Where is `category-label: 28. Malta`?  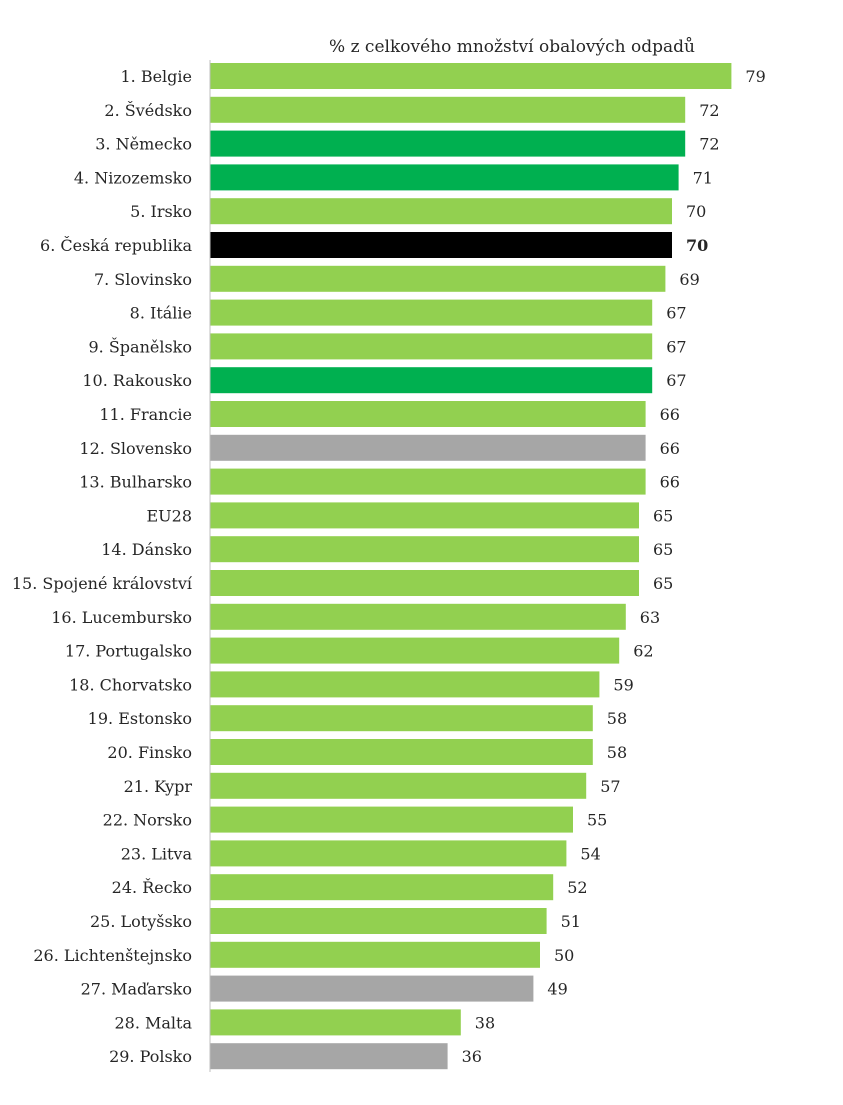
category-label: 28. Malta is located at coordinates (153, 1022).